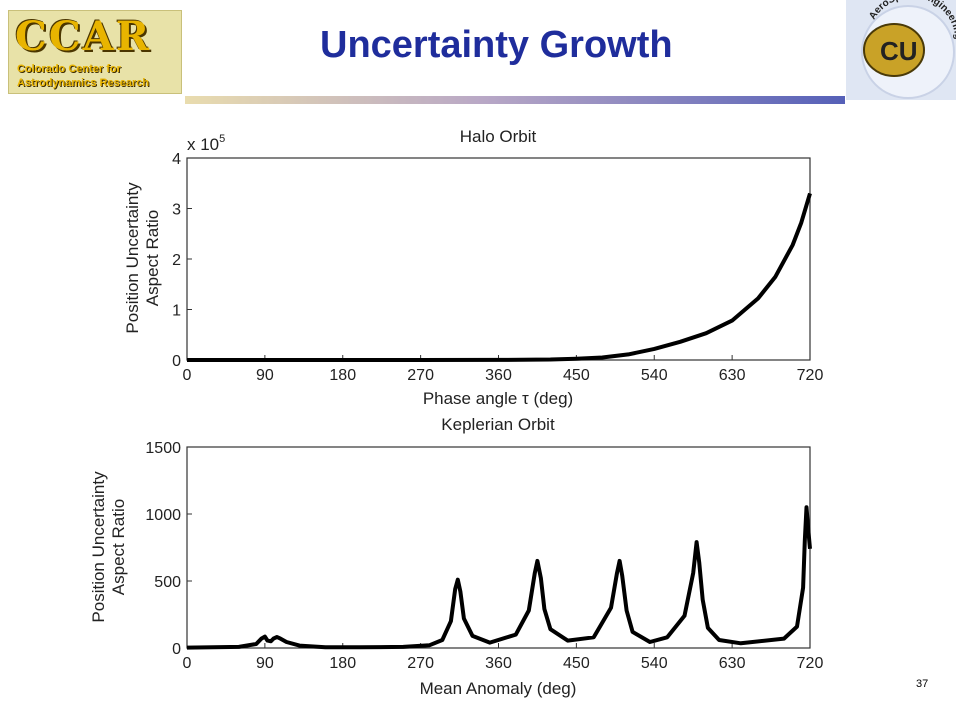 This screenshot has height=720, width=960. What do you see at coordinates (420, 663) in the screenshot?
I see `keplerian-x-tick-label: 270` at bounding box center [420, 663].